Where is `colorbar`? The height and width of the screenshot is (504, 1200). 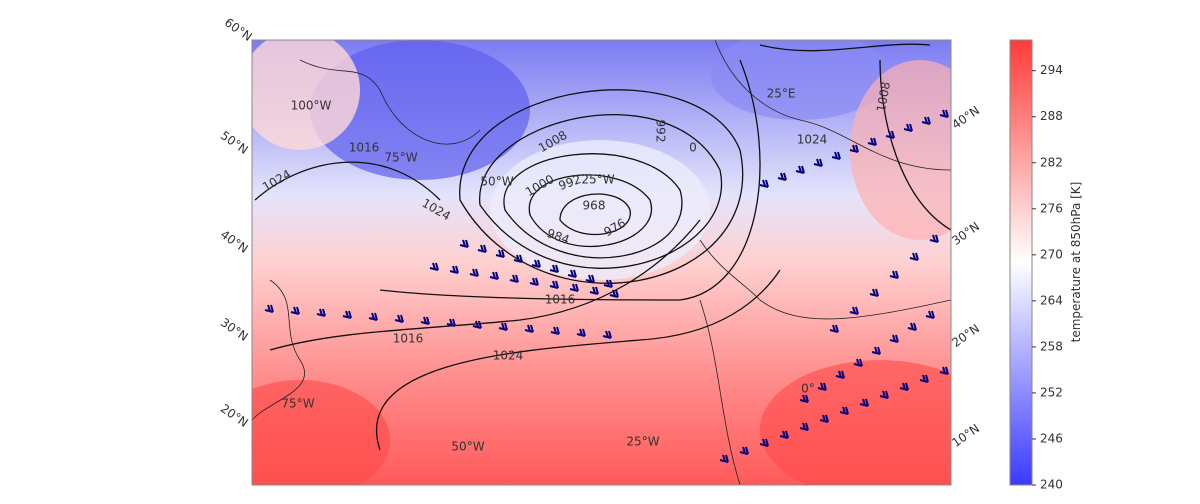
colorbar is located at coordinates (1021, 262).